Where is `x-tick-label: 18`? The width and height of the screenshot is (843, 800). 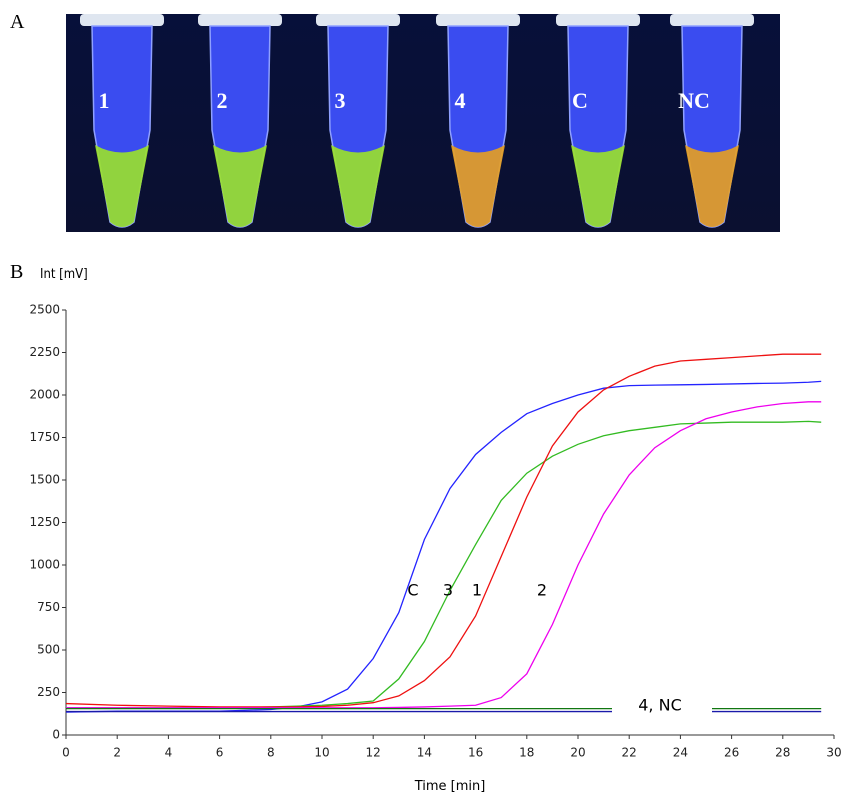 x-tick-label: 18 is located at coordinates (526, 753).